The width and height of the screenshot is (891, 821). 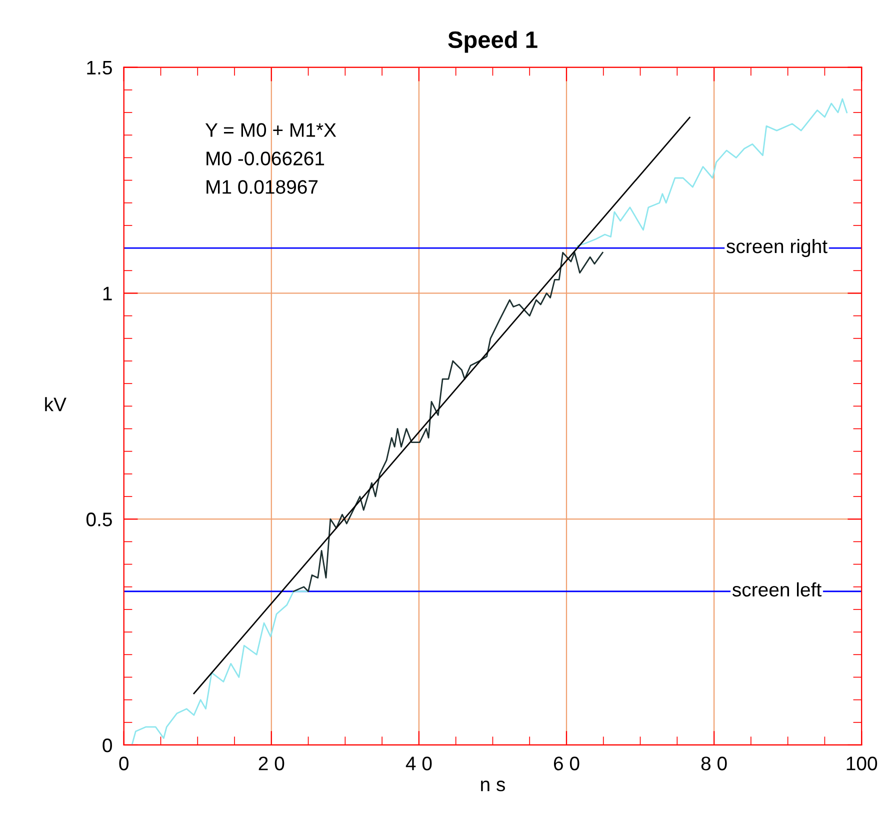 What do you see at coordinates (270, 130) in the screenshot?
I see `annotation: Y = M0 + M1*X` at bounding box center [270, 130].